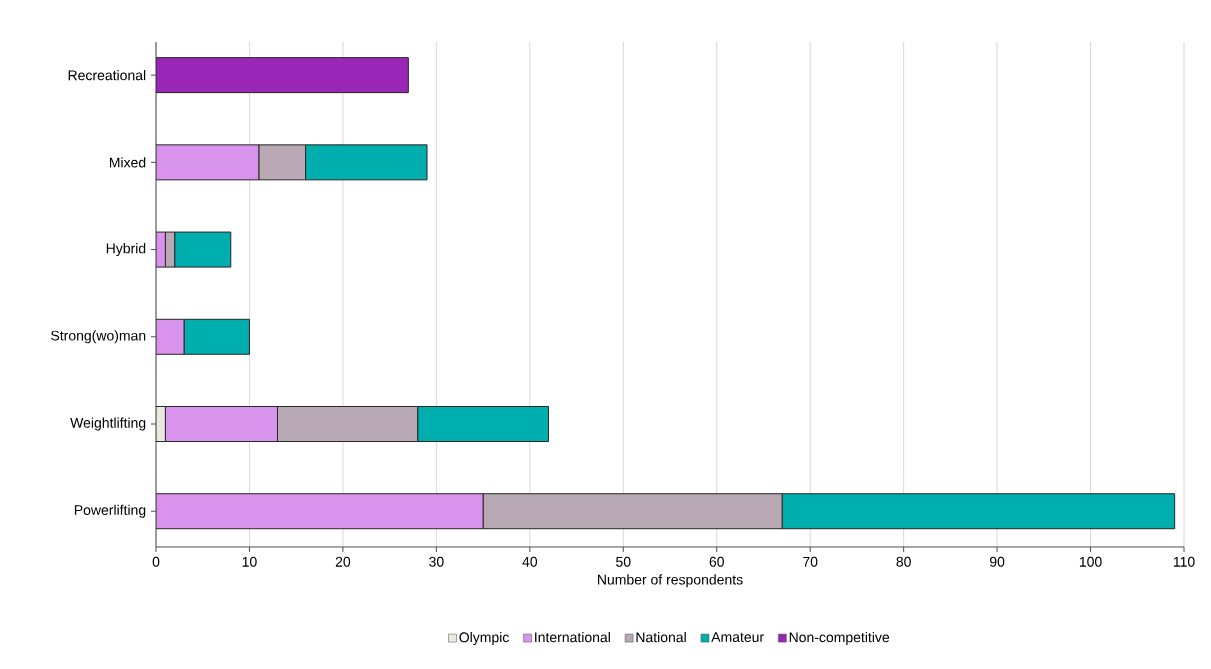  I want to click on x-tick-label: 10, so click(249, 561).